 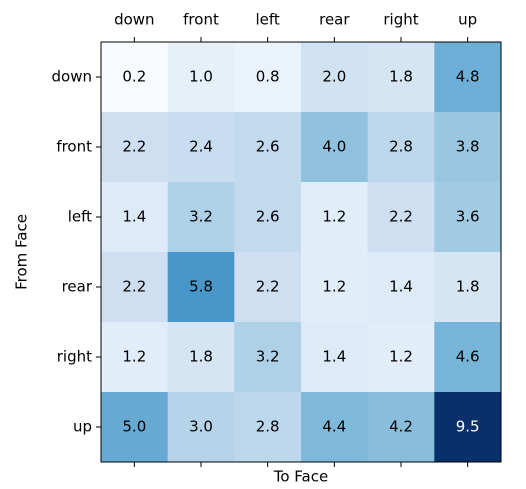 What do you see at coordinates (134, 20) in the screenshot?
I see `x-tick-label: down` at bounding box center [134, 20].